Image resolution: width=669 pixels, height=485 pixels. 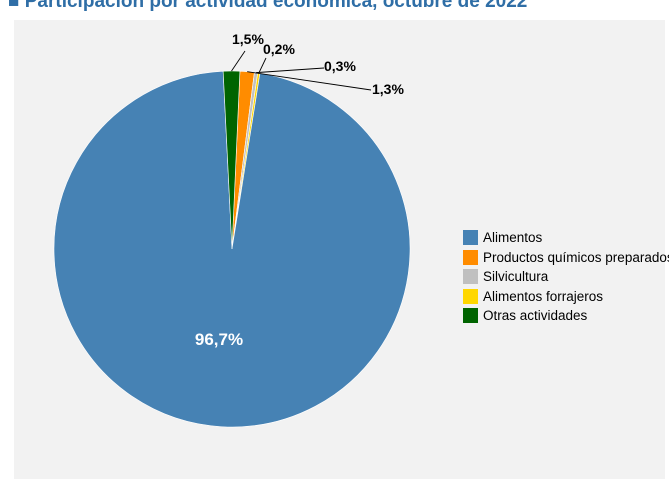 What do you see at coordinates (543, 296) in the screenshot?
I see `legend-label: Alimentos forrajeros` at bounding box center [543, 296].